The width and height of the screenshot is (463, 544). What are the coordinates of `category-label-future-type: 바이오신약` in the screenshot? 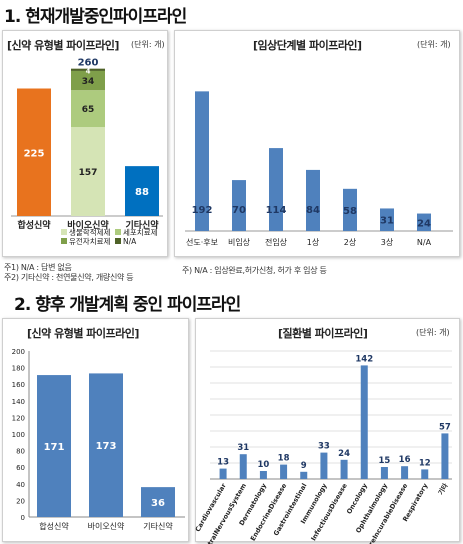 It's located at (106, 526).